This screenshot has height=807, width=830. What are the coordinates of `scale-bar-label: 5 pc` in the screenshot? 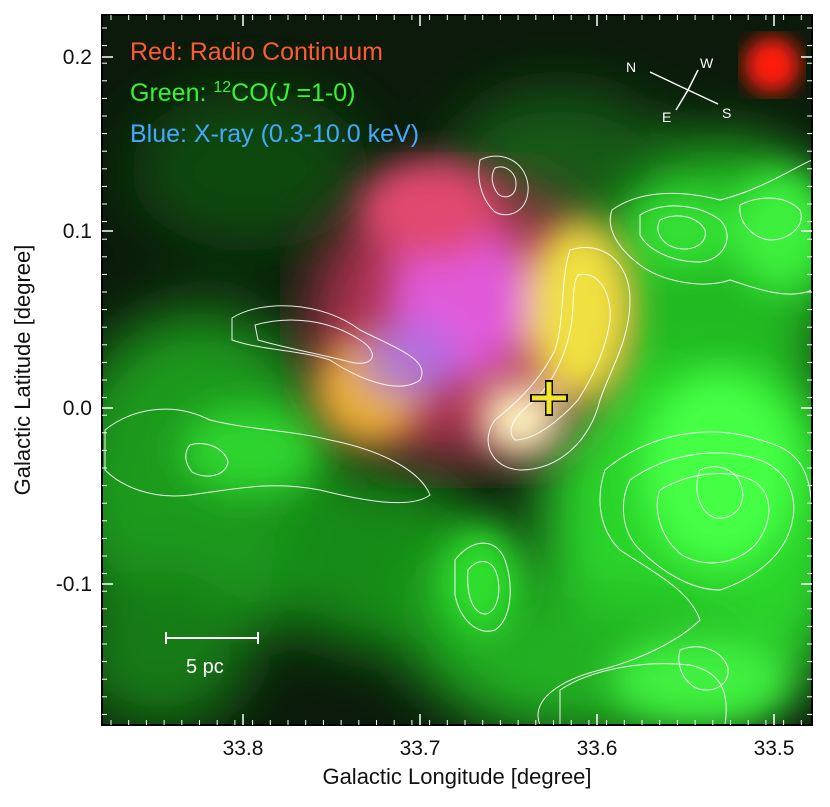 It's located at (205, 667).